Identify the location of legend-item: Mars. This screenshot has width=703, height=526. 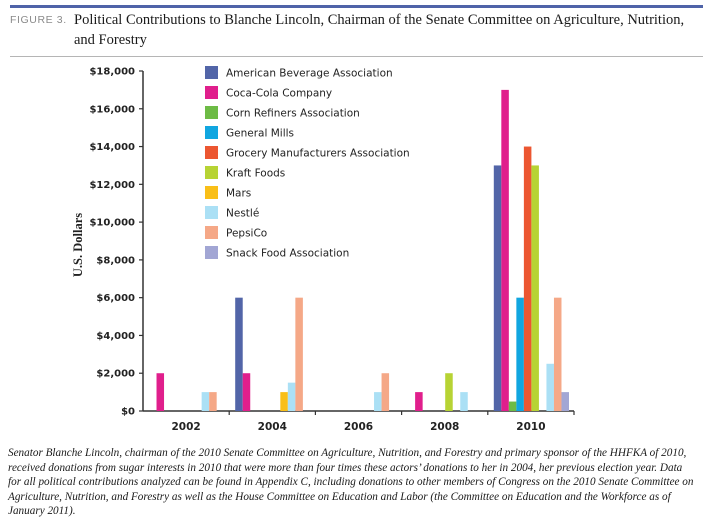
(228, 193).